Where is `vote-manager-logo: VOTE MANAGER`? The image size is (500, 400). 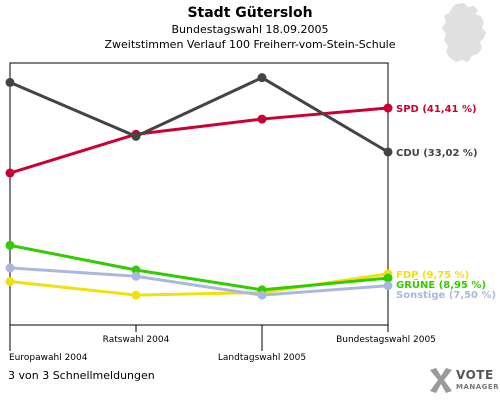
vote-manager-logo: VOTE MANAGER is located at coordinates (464, 381).